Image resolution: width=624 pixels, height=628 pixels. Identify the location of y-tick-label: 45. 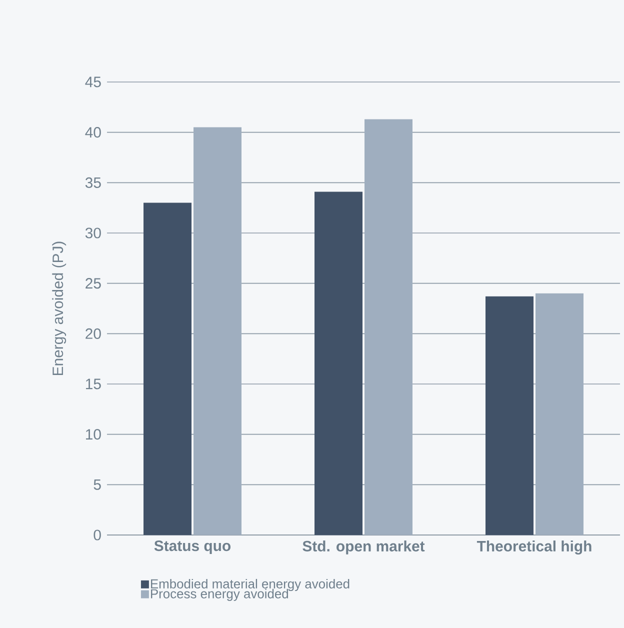
(93, 82).